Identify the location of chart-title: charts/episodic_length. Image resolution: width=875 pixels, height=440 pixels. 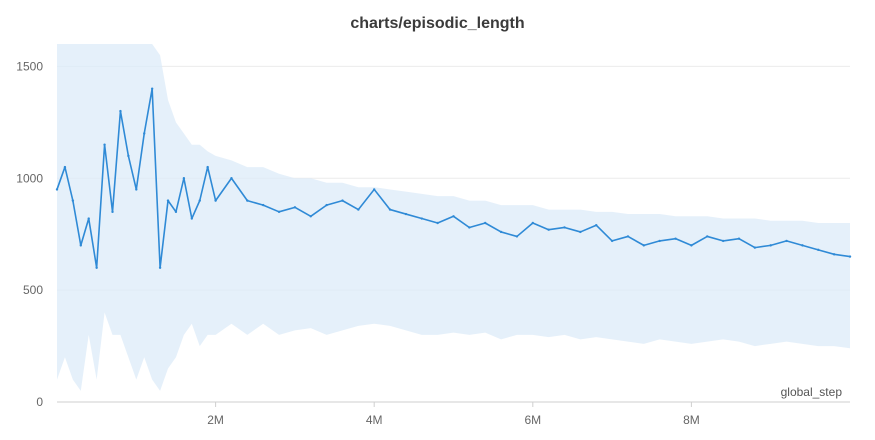
(437, 23).